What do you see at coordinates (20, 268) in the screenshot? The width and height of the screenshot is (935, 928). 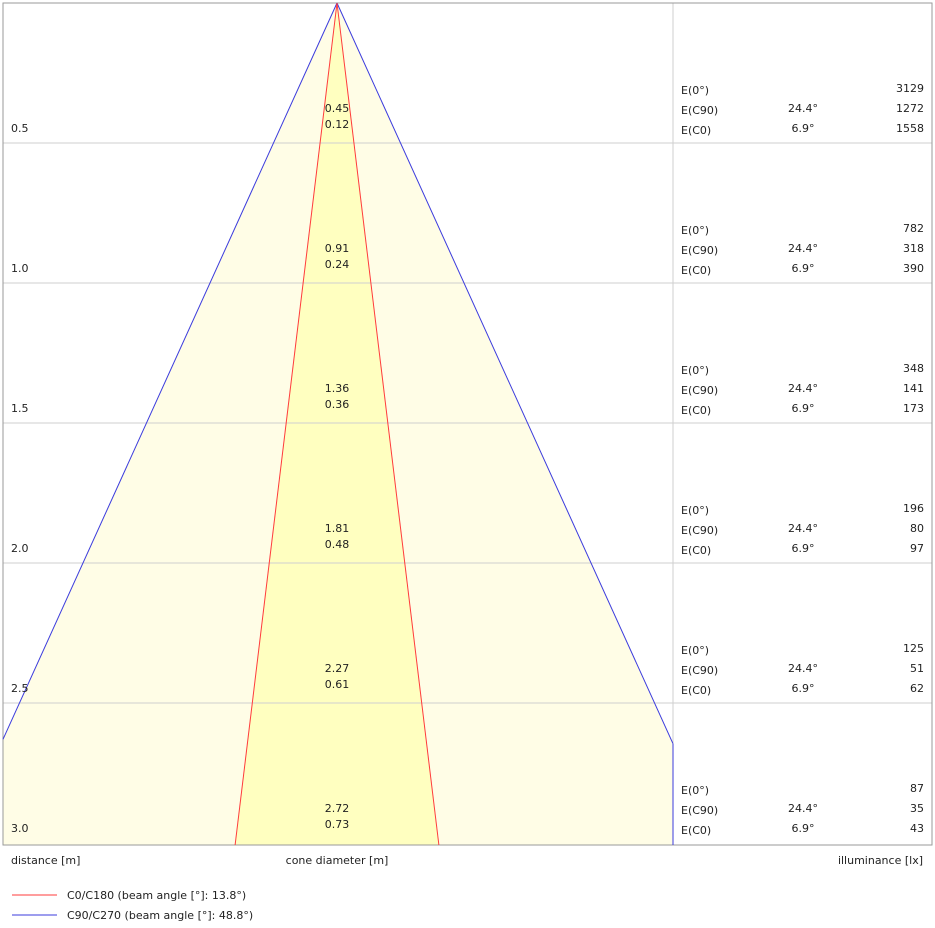 I see `distance-label: 1.0` at bounding box center [20, 268].